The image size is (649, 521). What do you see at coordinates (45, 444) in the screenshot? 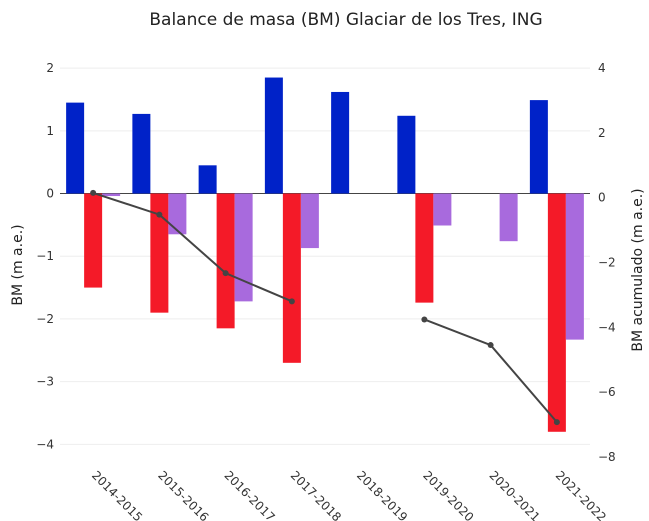
I see `y-tick-label: −4` at bounding box center [45, 444].